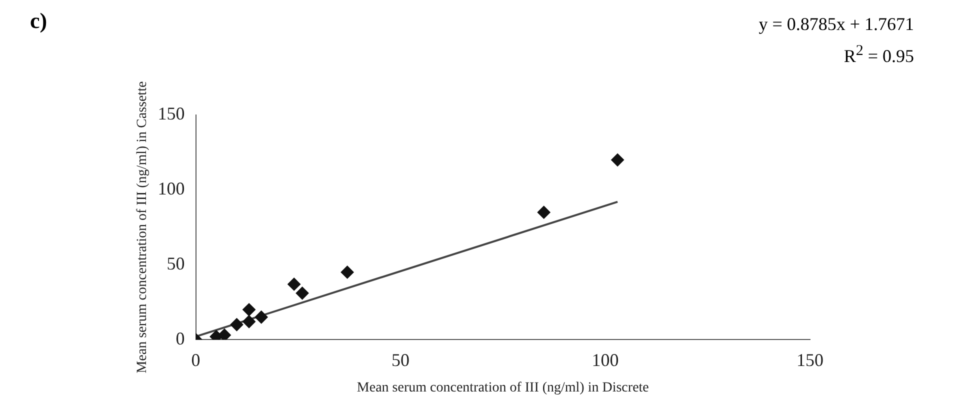  What do you see at coordinates (810, 360) in the screenshot?
I see `x-tick-label: 150` at bounding box center [810, 360].